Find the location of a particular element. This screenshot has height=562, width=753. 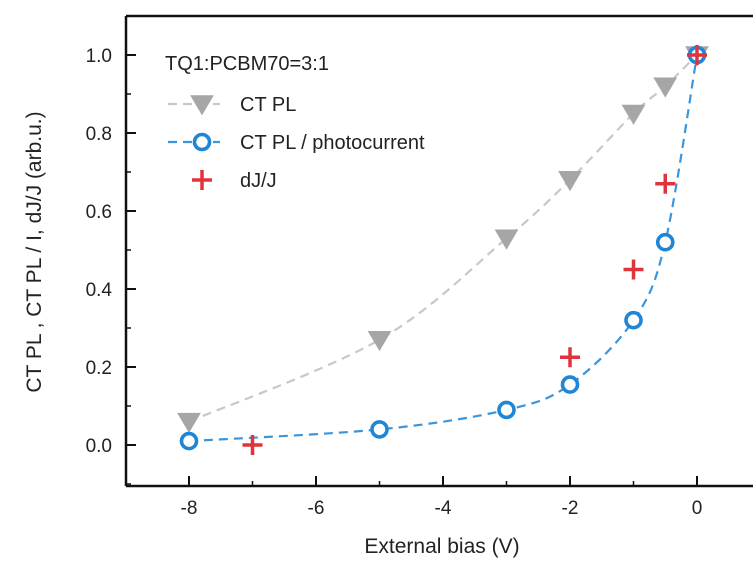

legend-entry: CT PL is located at coordinates (232, 105).